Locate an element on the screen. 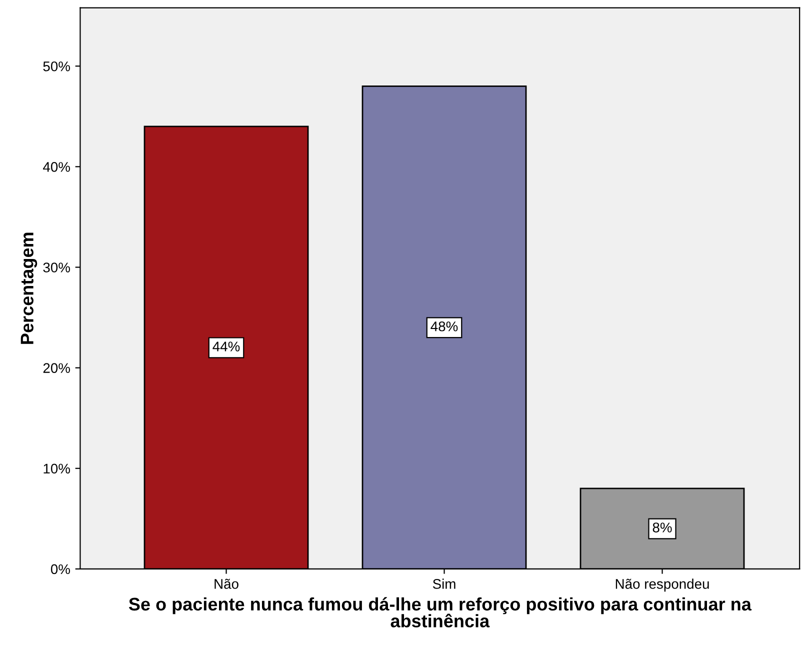 This screenshot has height=648, width=802. data-label: 48% is located at coordinates (444, 326).